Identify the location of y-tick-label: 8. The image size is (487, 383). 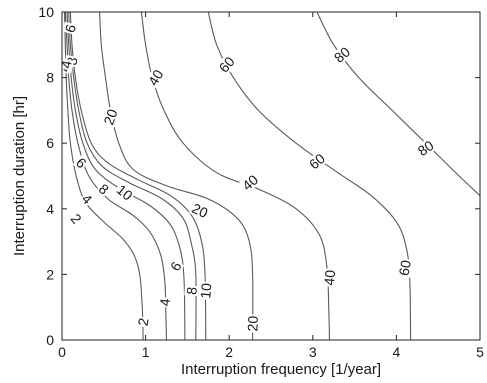
(50, 78).